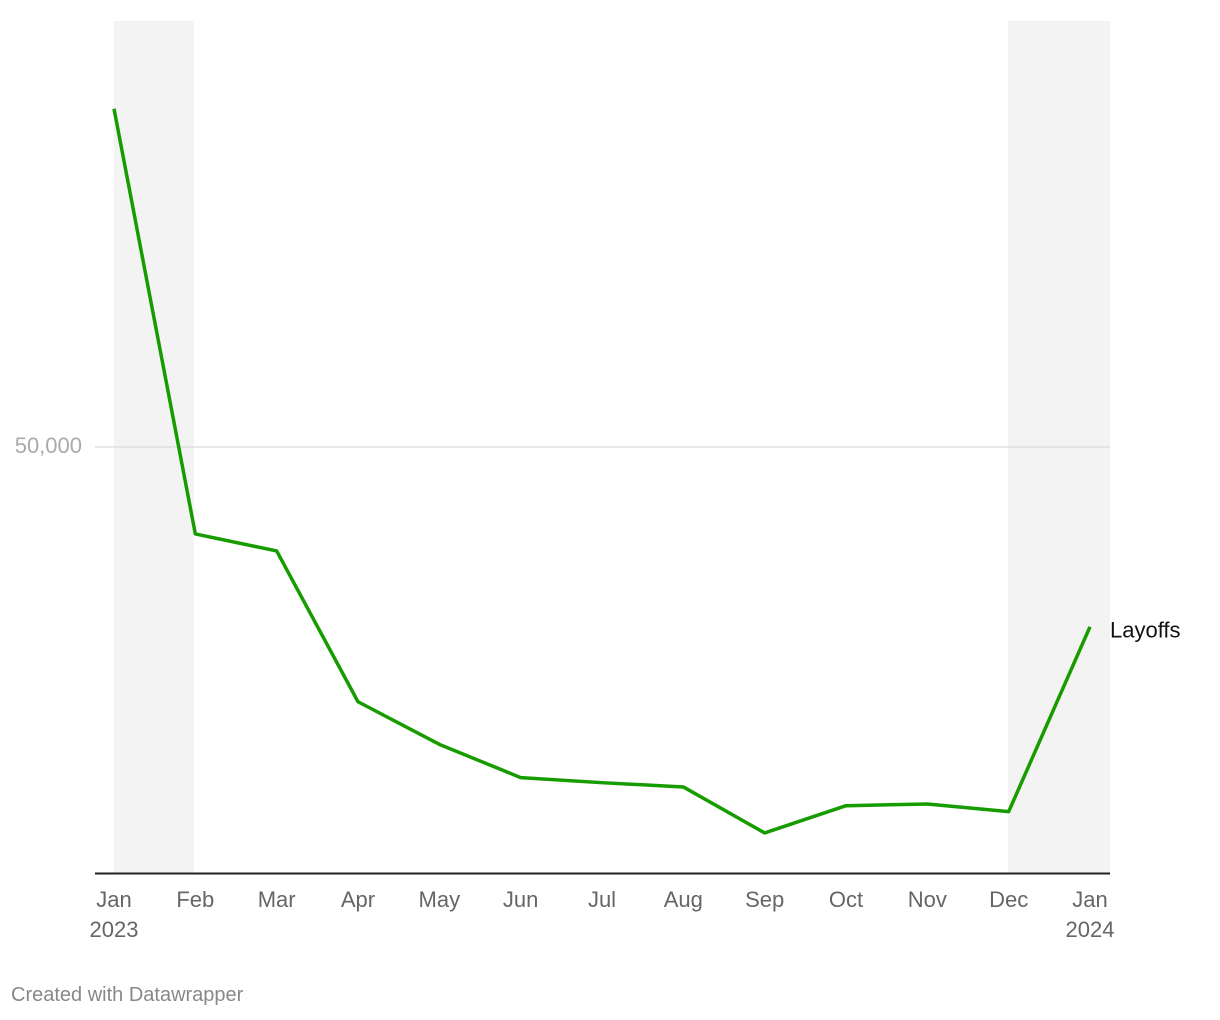 Image resolution: width=1220 pixels, height=1020 pixels. I want to click on x-tick-label: Mar, so click(276, 899).